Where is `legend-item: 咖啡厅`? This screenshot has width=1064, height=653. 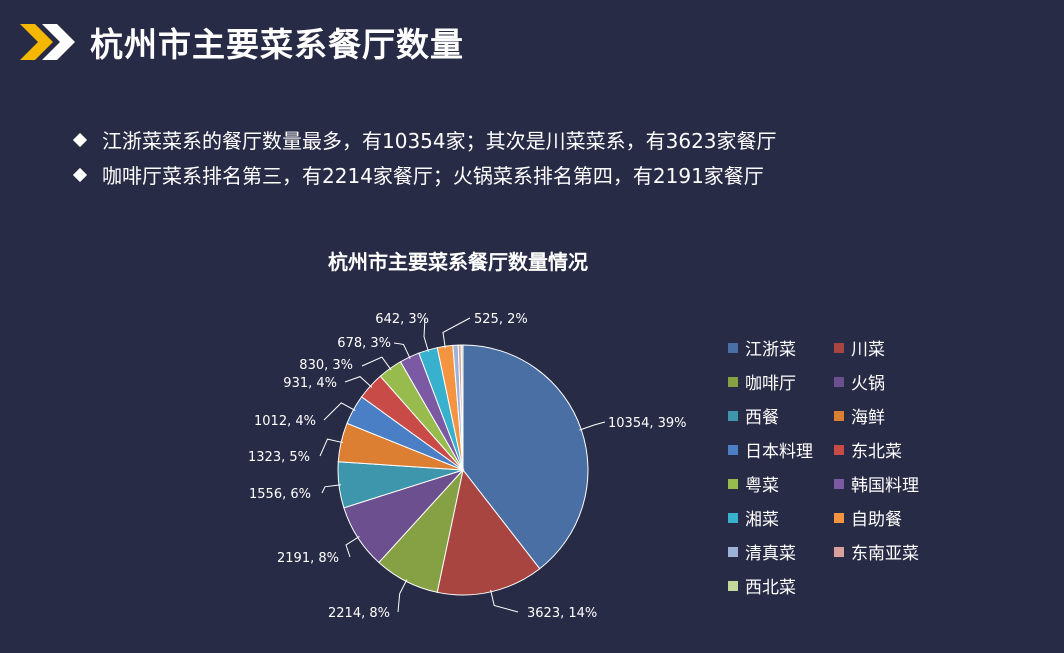
legend-item: 咖啡厅 is located at coordinates (781, 382).